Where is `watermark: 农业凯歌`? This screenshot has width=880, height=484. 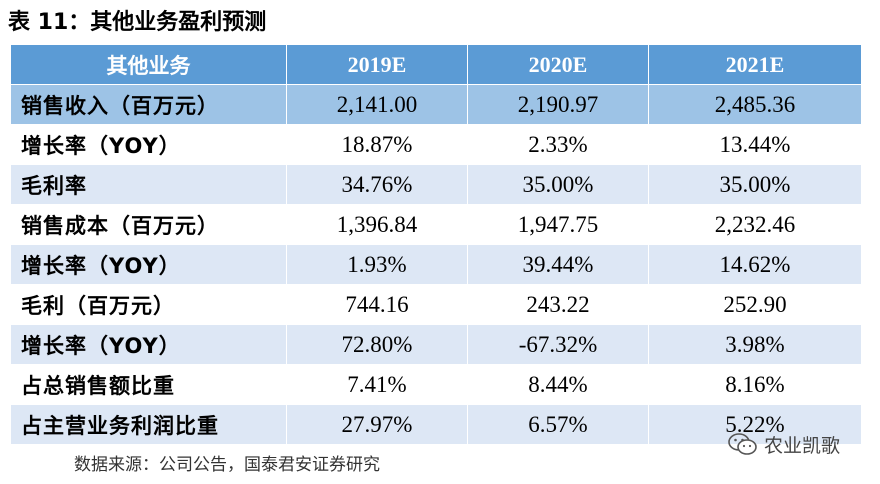
watermark: 农业凯歌 is located at coordinates (784, 444).